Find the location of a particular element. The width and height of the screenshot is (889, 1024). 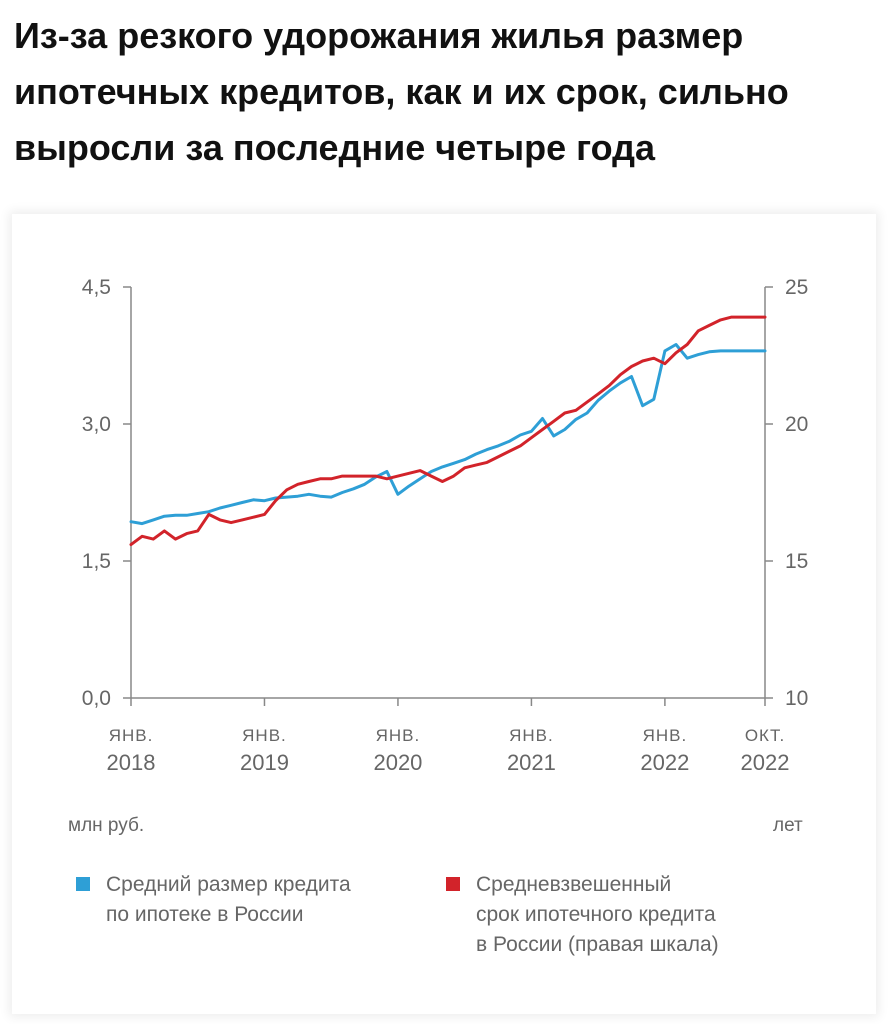

right-axis-unit: лет is located at coordinates (788, 825).